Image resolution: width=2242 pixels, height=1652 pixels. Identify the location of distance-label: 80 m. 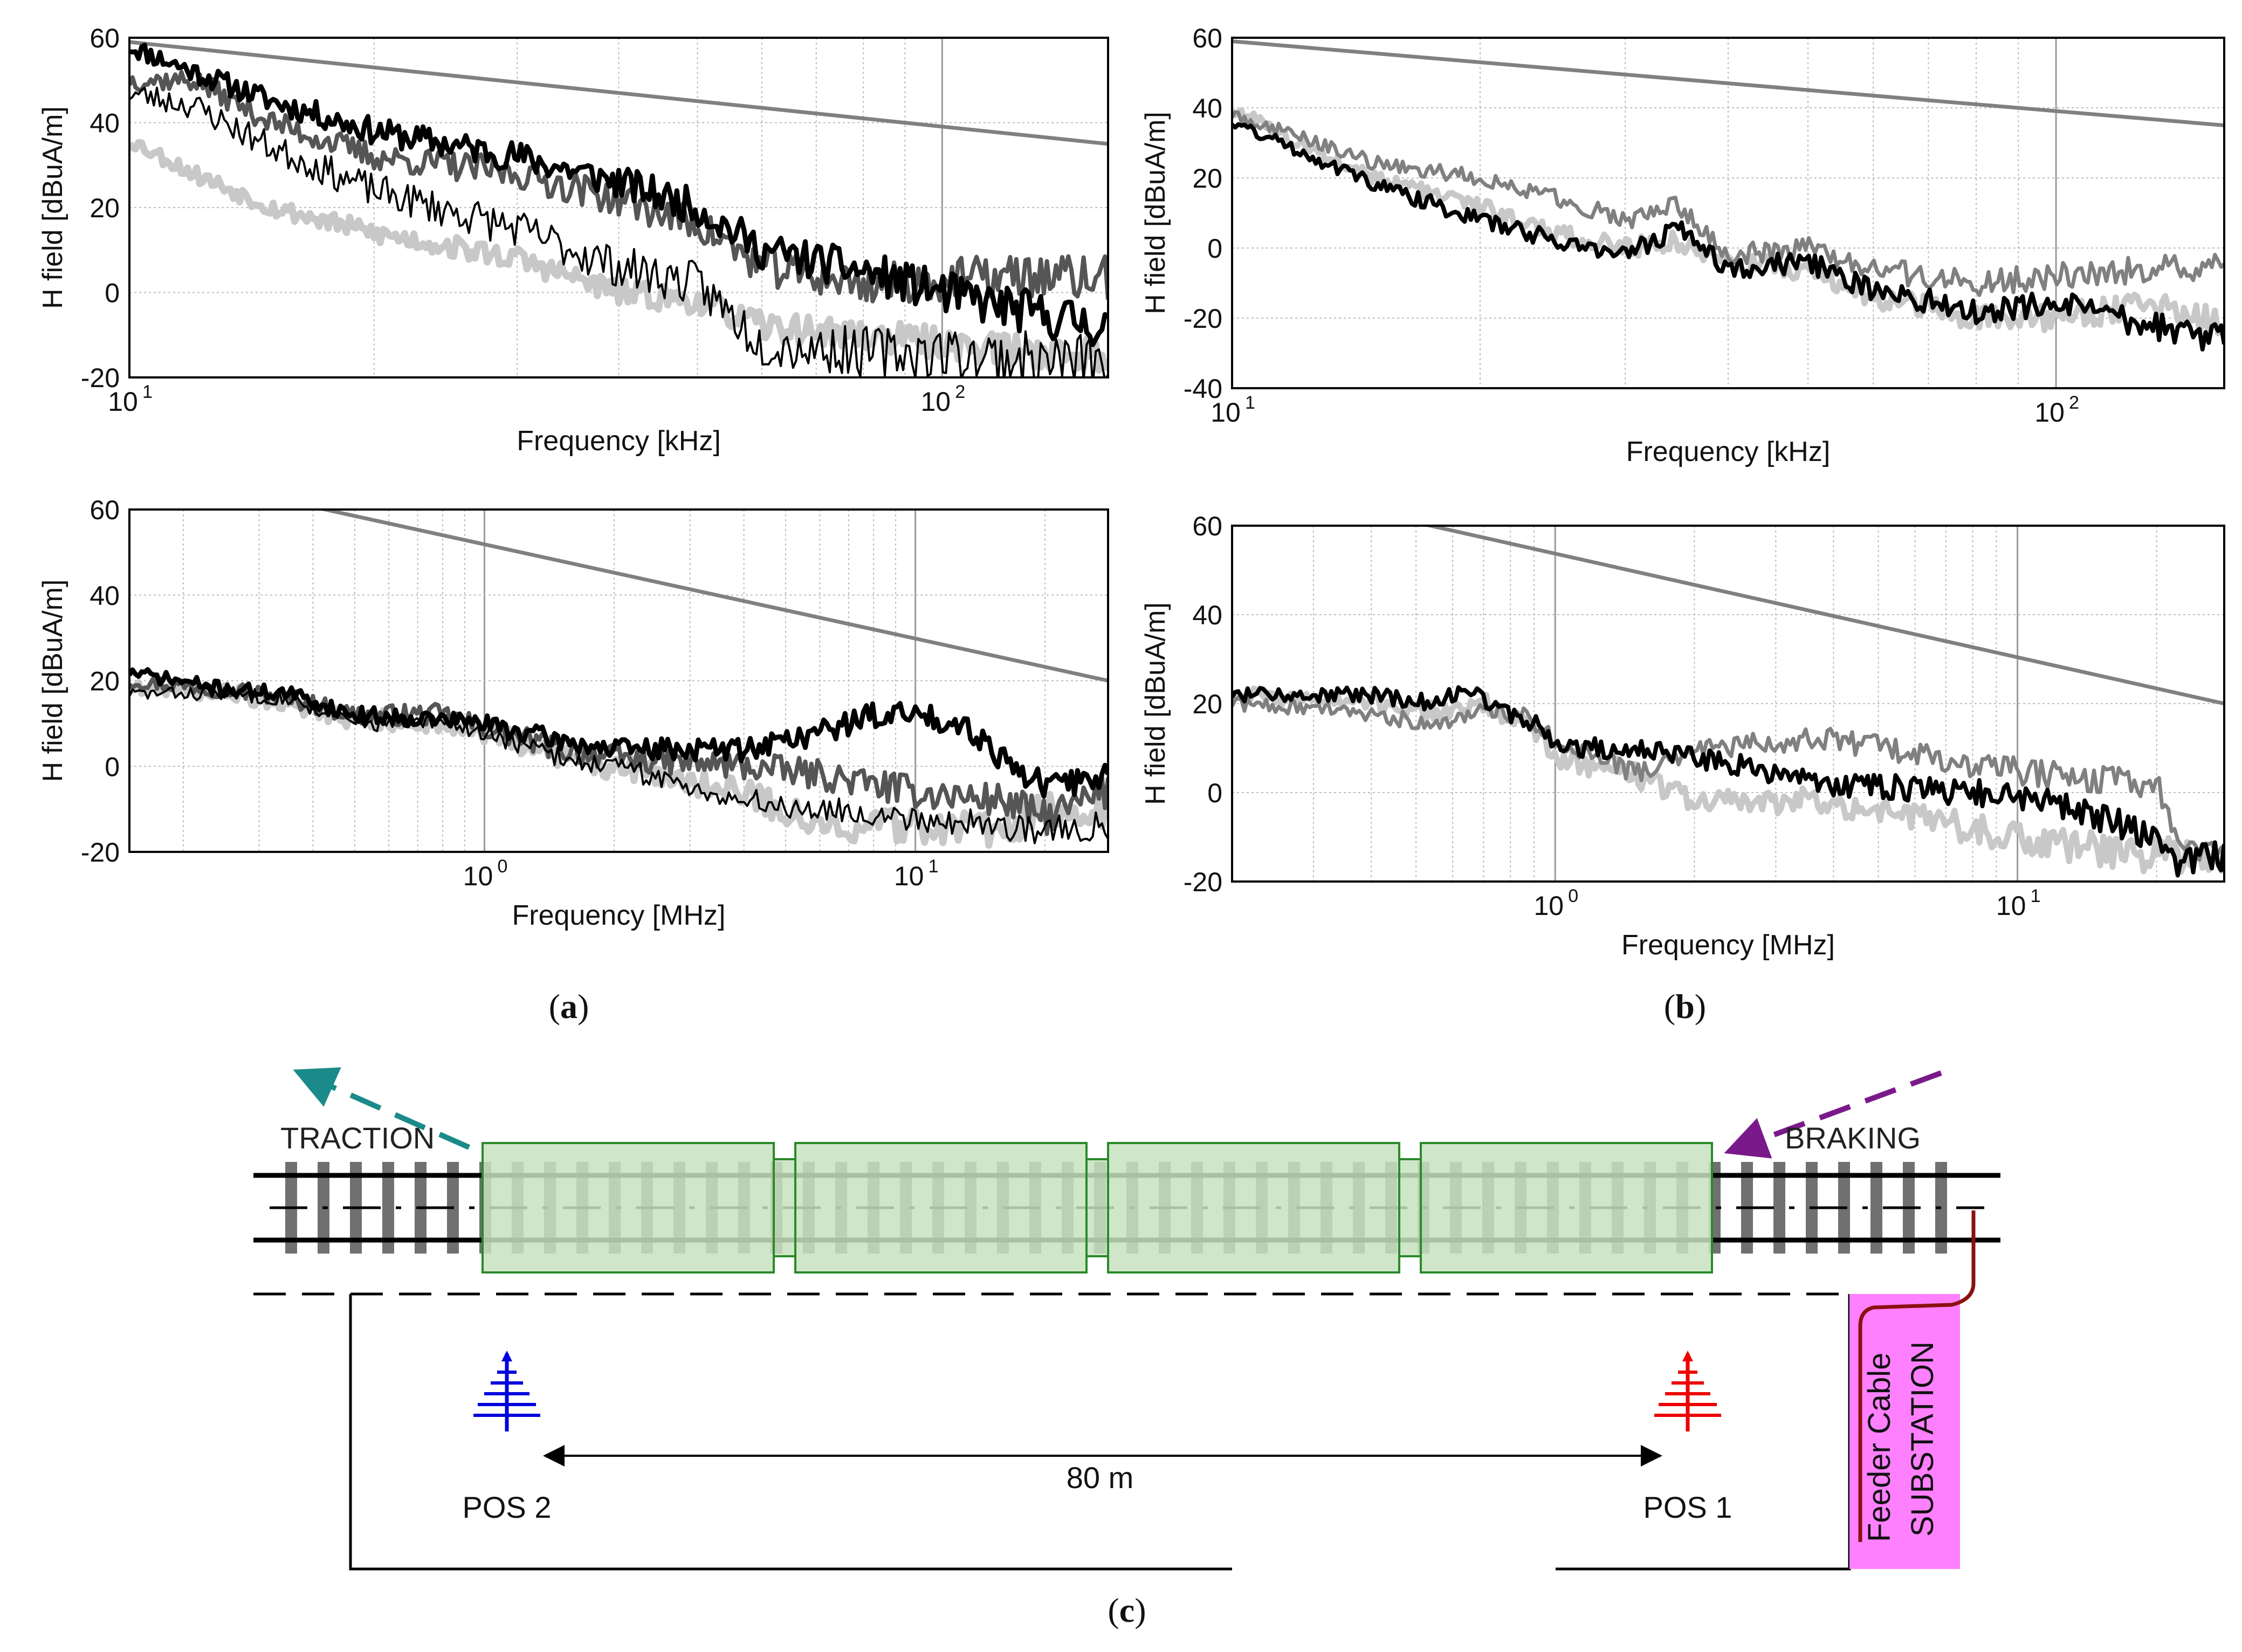
(1100, 1478).